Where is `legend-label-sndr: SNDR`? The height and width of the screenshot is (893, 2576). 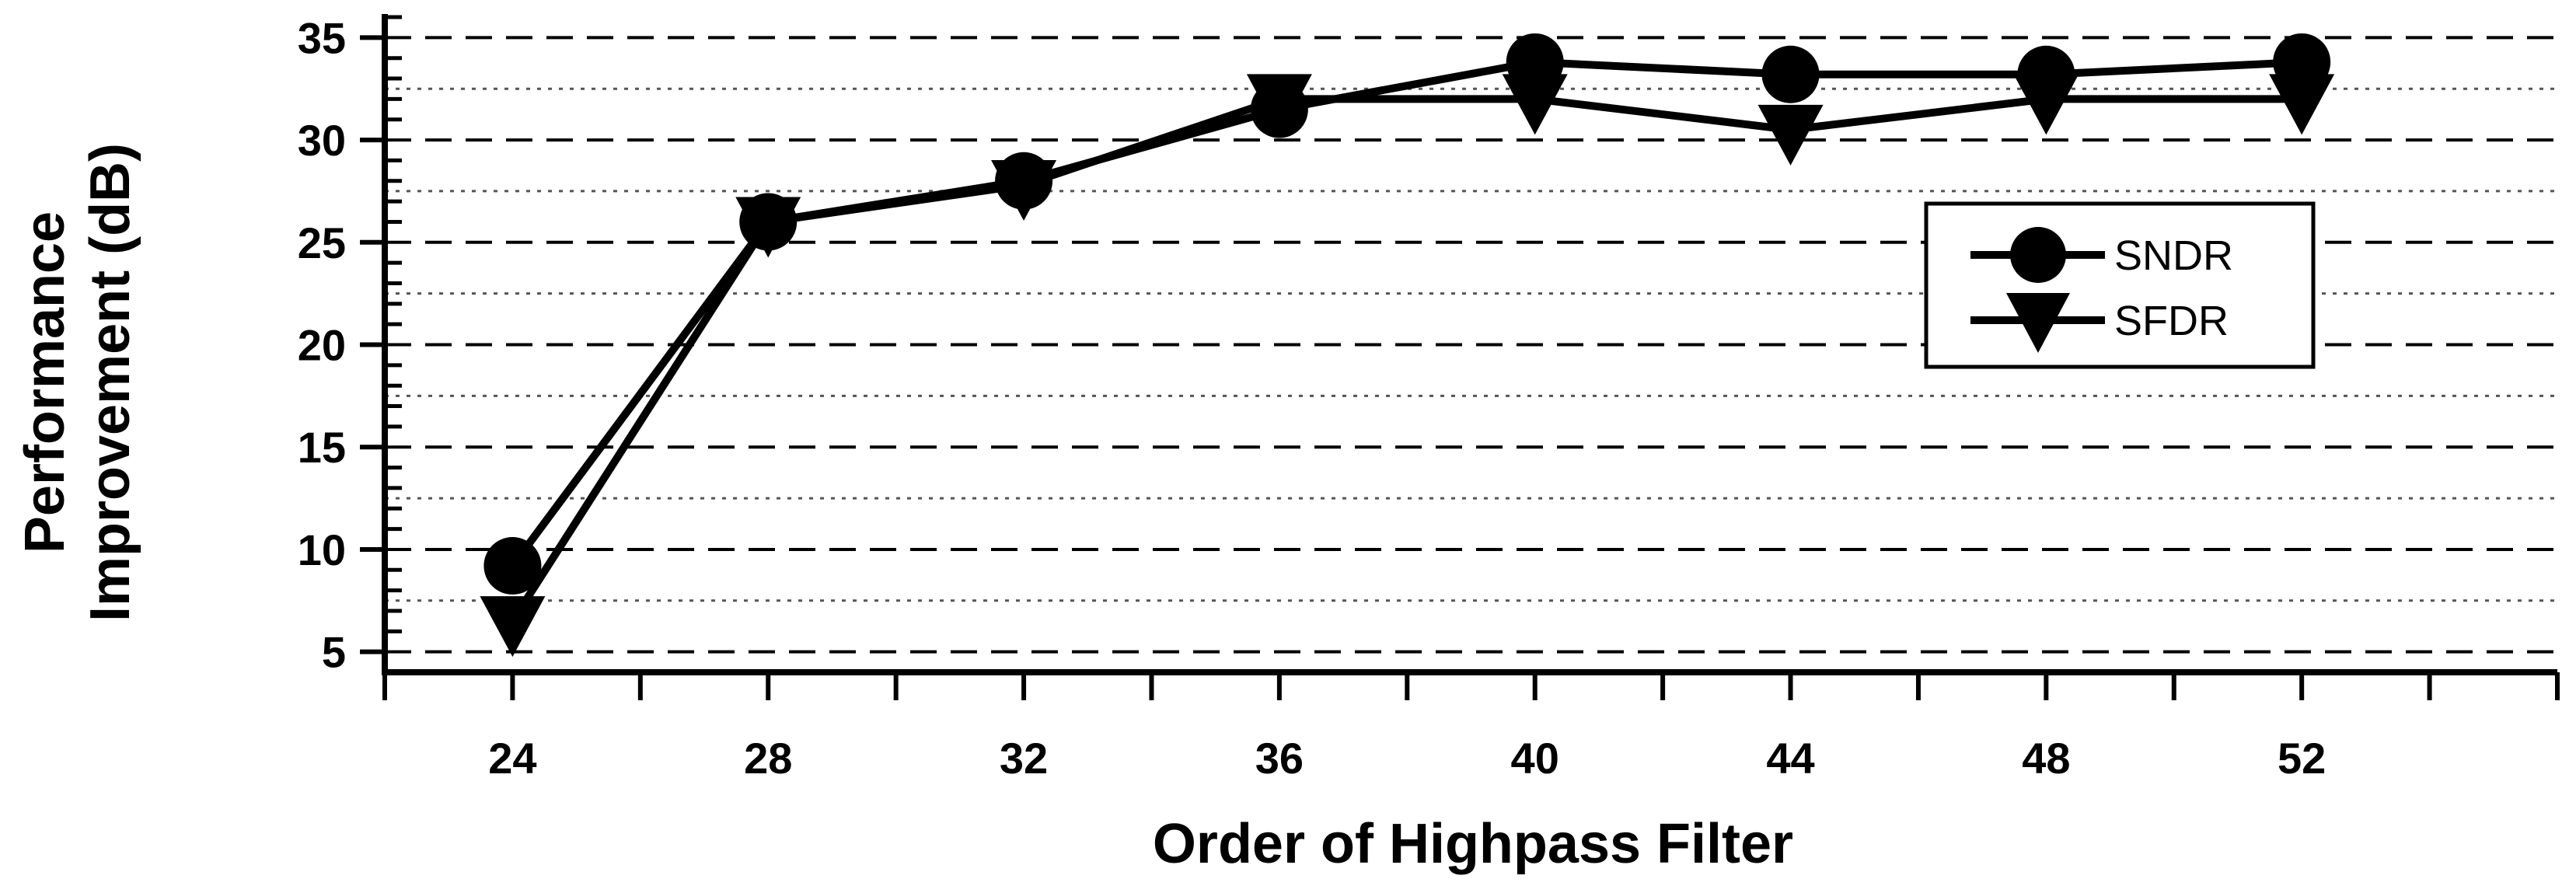 legend-label-sndr: SNDR is located at coordinates (2173, 255).